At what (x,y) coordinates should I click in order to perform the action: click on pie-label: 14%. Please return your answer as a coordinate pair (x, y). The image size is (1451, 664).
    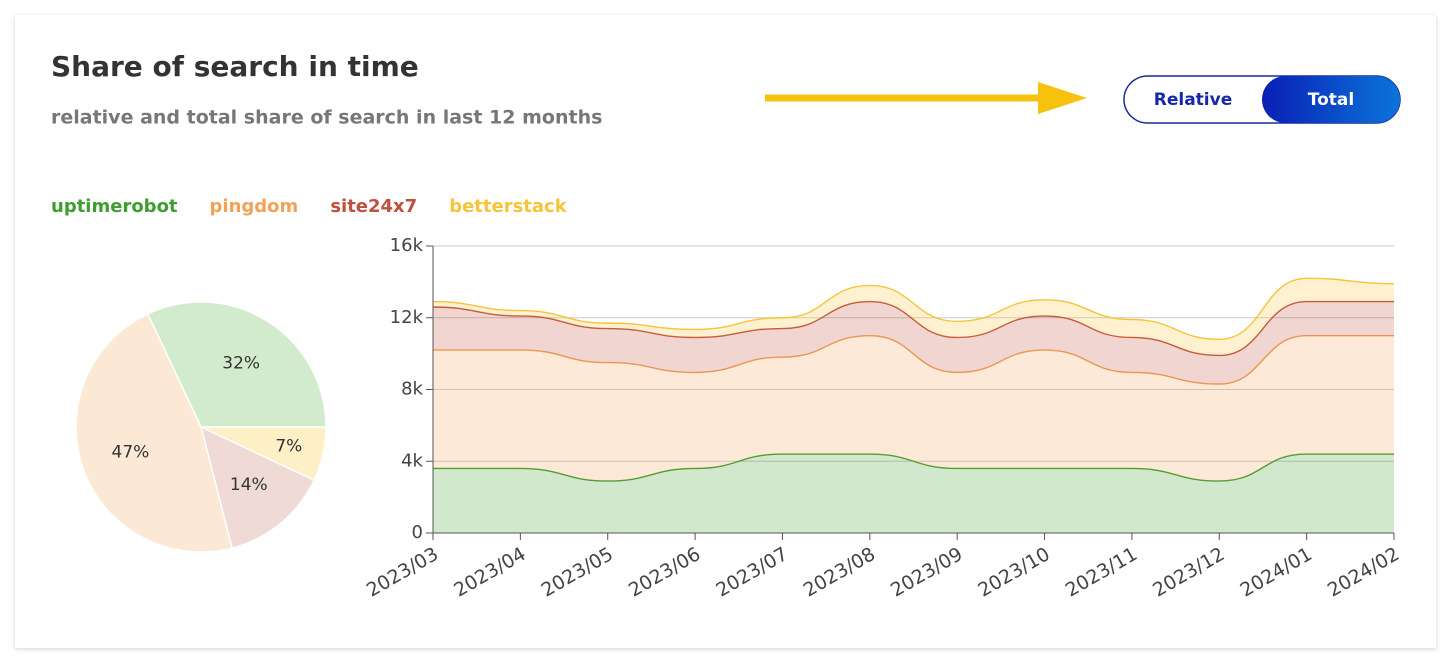
    Looking at the image, I should click on (249, 485).